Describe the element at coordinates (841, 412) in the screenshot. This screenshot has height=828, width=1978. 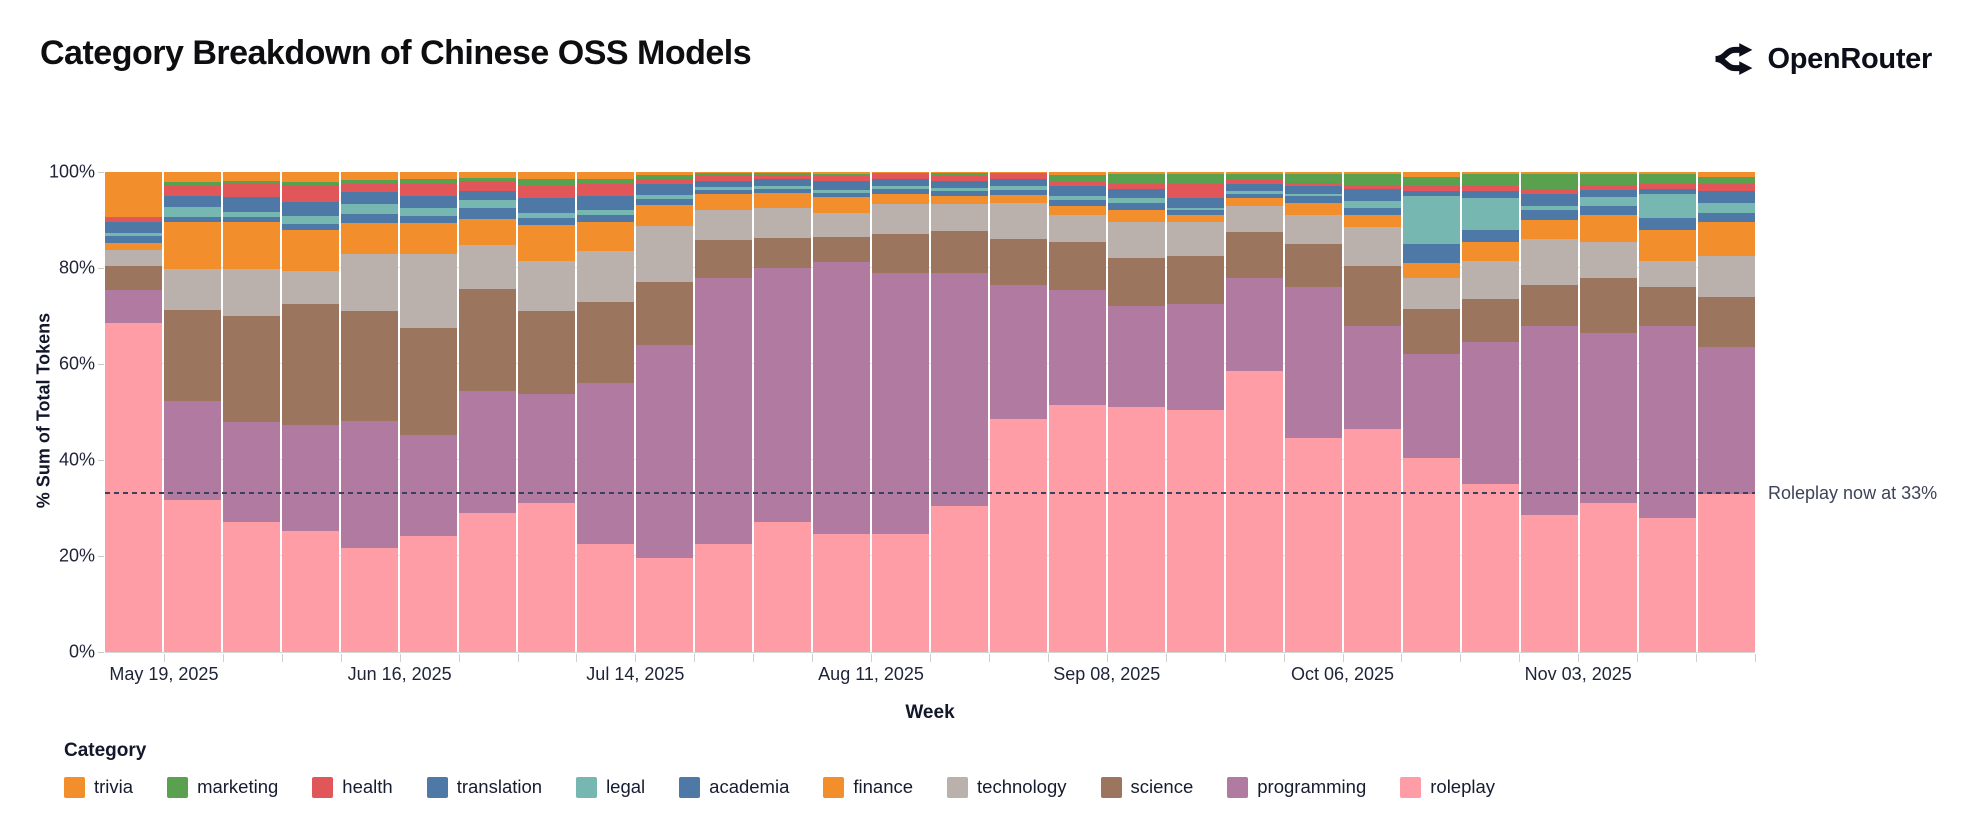
I see `bar-week-Aug 11, 2025` at that location.